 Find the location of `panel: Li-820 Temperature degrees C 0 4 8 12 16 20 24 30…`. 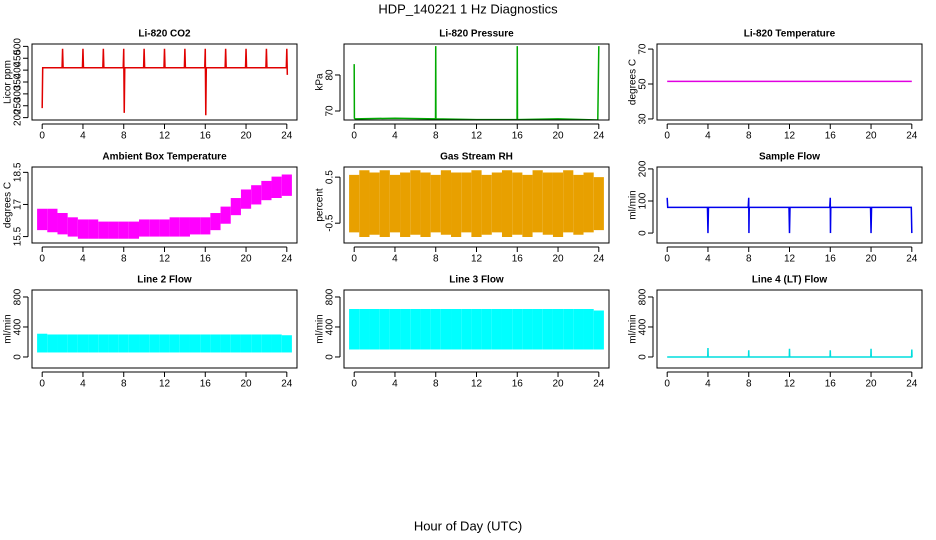

panel: Li-820 Temperature degrees C 0 4 8 12 16 20 24 30… is located at coordinates (775, 85).